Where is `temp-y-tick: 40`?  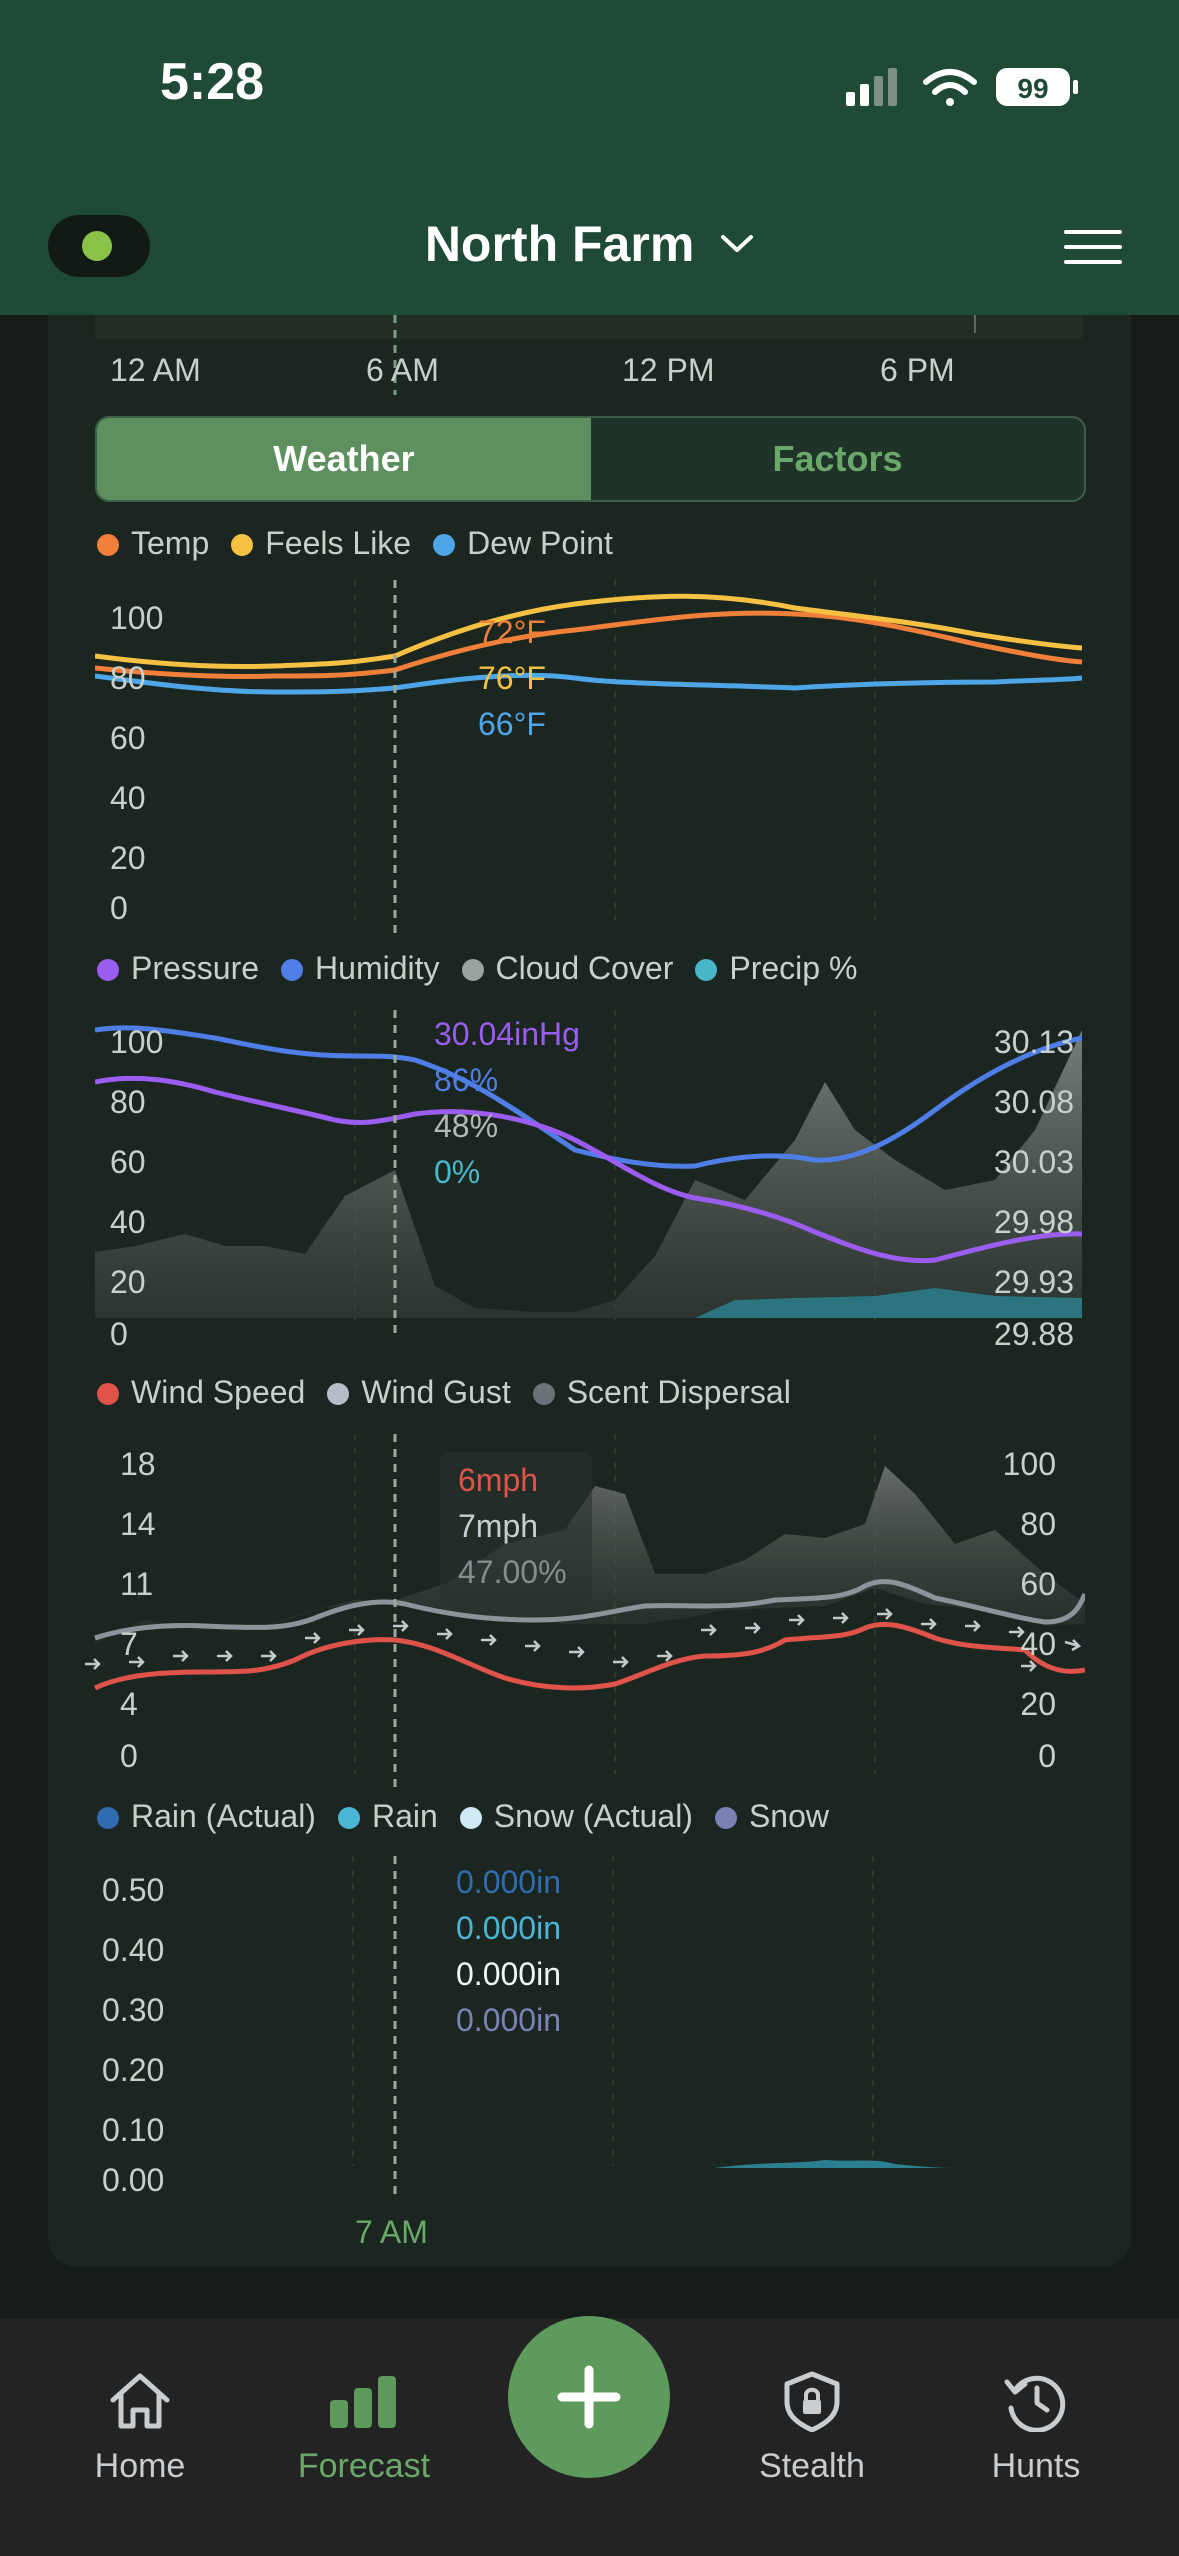
temp-y-tick: 40 is located at coordinates (128, 798).